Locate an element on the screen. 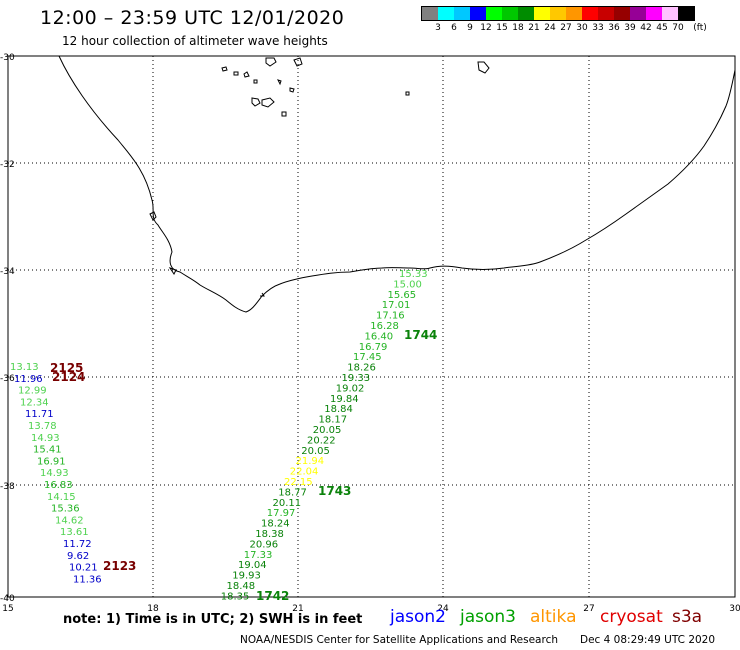  scale-label: 6 is located at coordinates (454, 28).